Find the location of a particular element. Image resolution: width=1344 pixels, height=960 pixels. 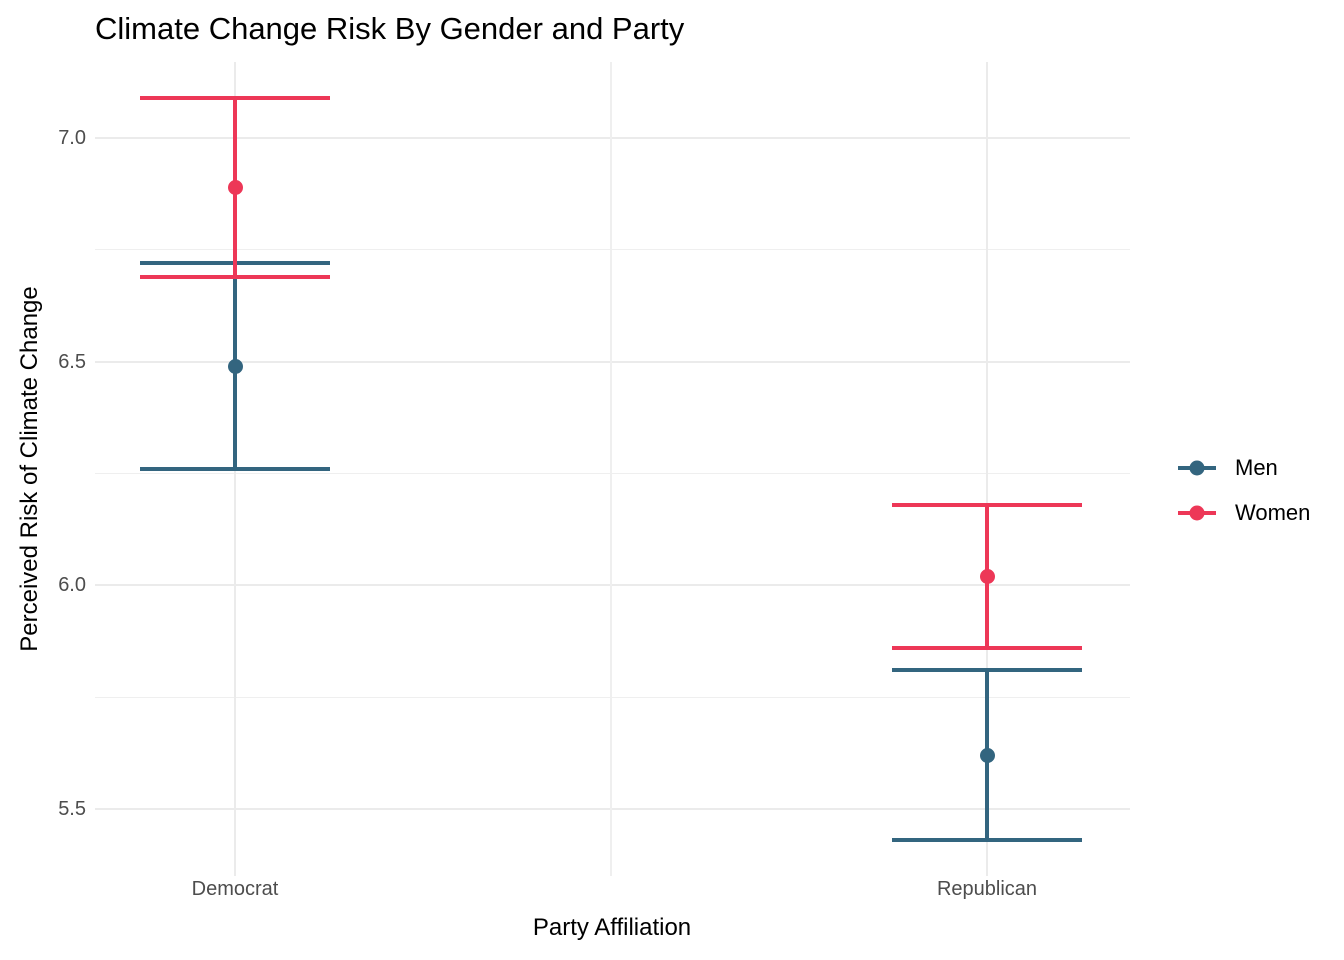

errorbar-cap-lower-women-democrat is located at coordinates (235, 276).